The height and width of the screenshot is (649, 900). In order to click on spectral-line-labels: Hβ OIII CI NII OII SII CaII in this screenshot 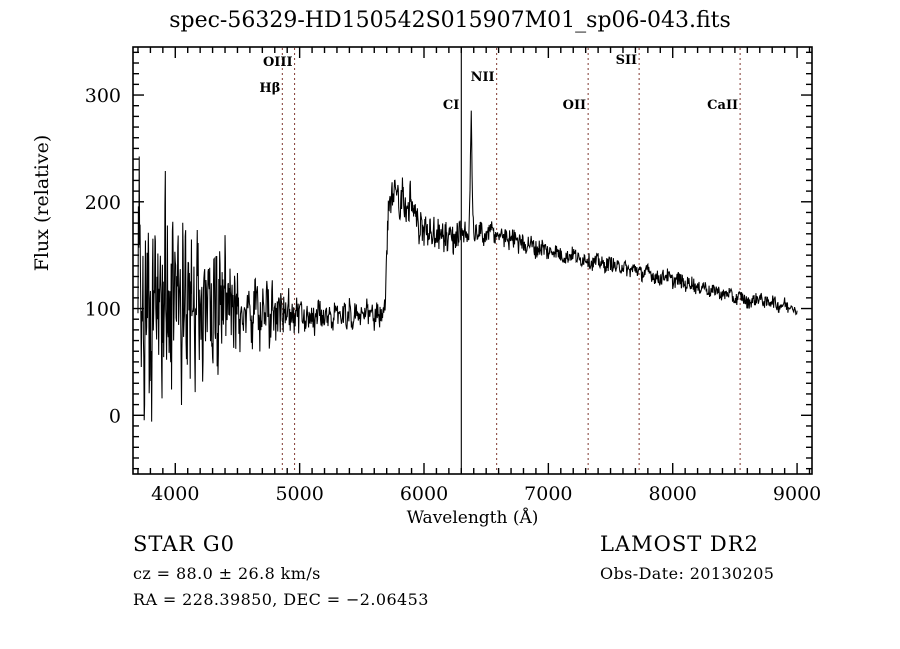, I will do `click(498, 83)`.